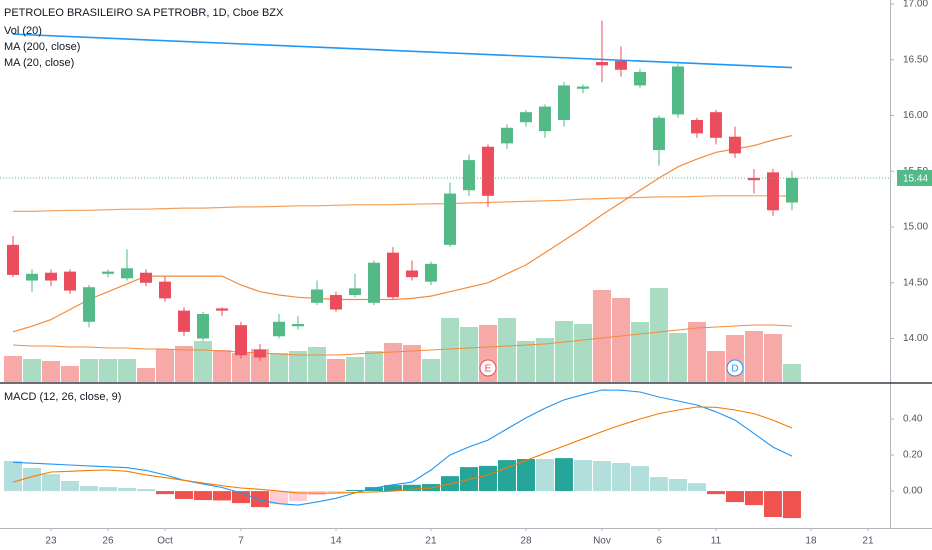  Describe the element at coordinates (51, 541) in the screenshot. I see `x-tick-label: 23` at that location.